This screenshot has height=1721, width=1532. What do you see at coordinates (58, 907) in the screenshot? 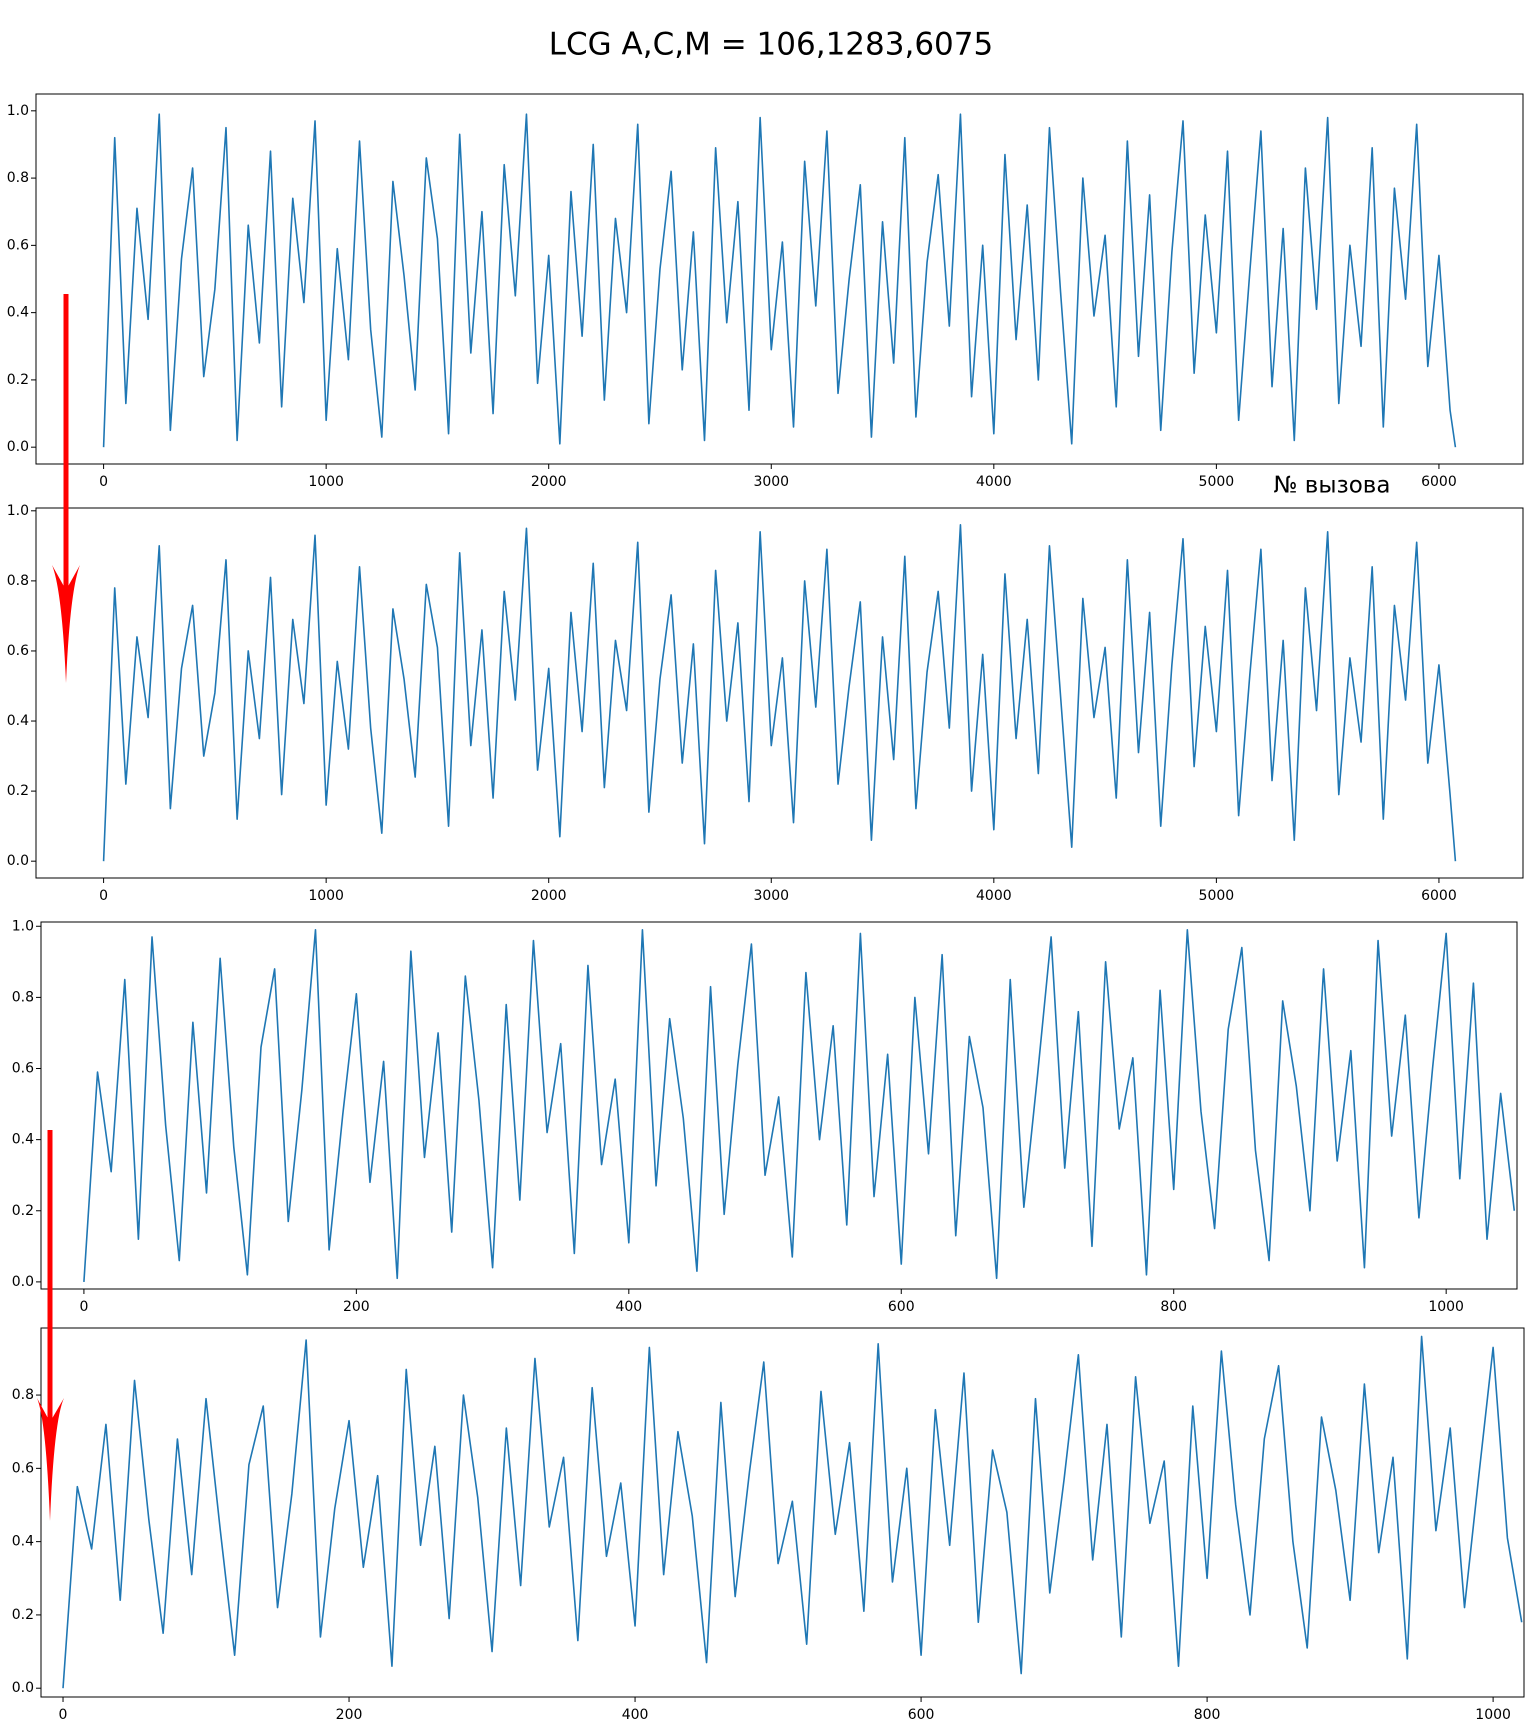
I see `arrows` at bounding box center [58, 907].